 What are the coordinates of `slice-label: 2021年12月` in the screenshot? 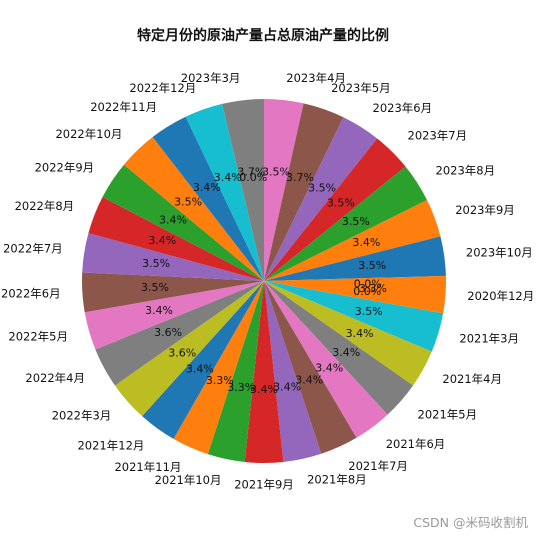 It's located at (110, 446).